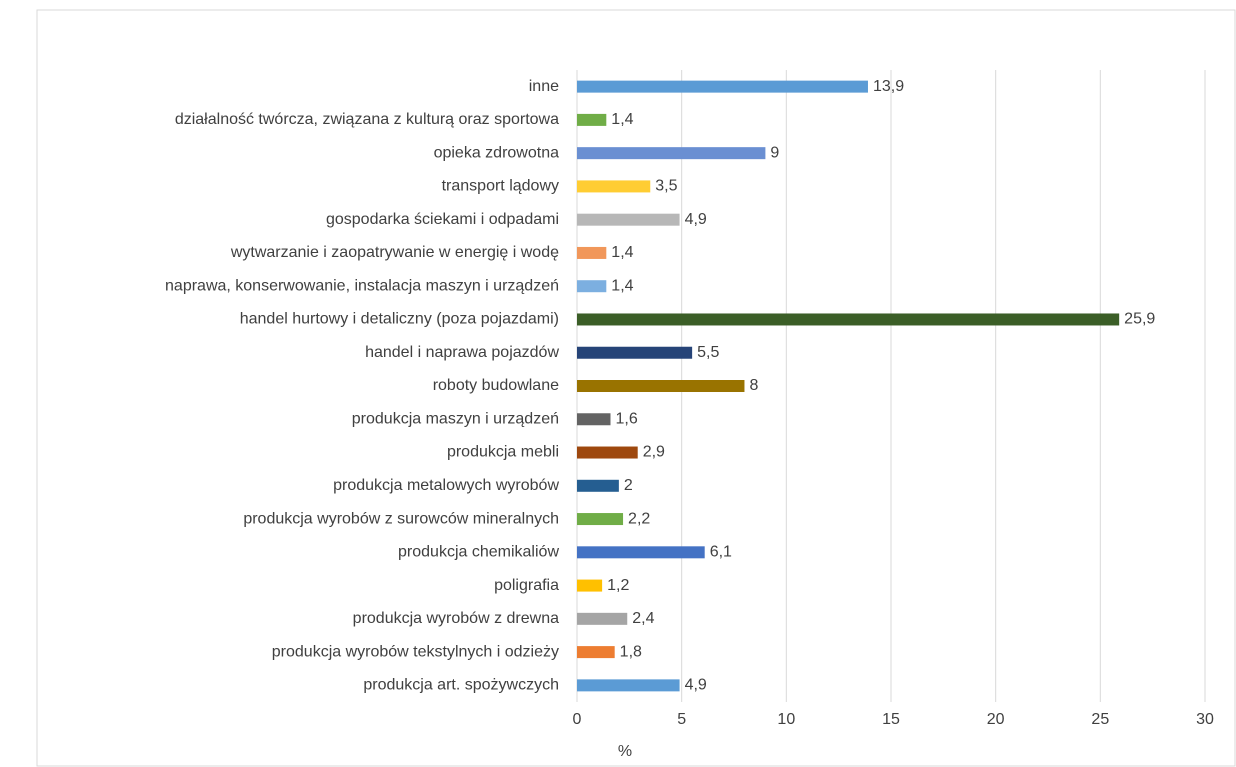 The width and height of the screenshot is (1236, 767). Describe the element at coordinates (643, 618) in the screenshot. I see `data-label: 2,4` at that location.